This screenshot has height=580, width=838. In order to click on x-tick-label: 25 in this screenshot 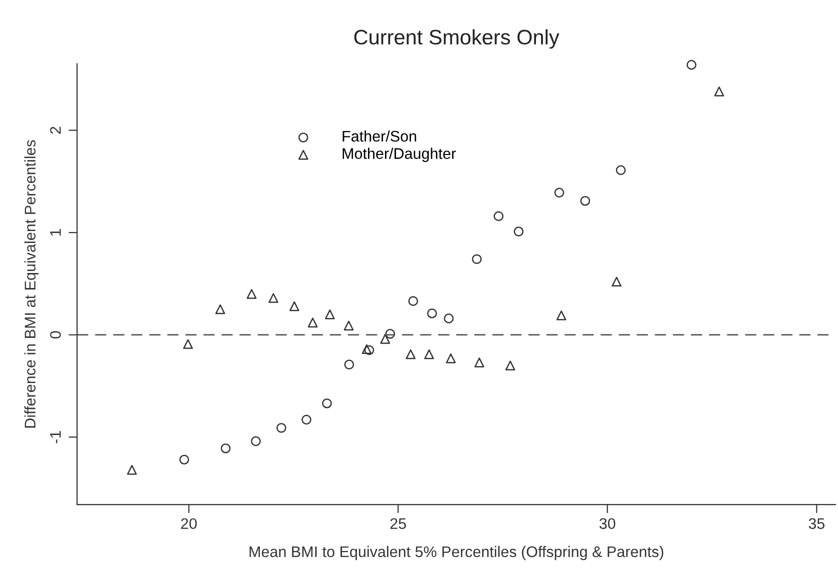, I will do `click(398, 524)`.